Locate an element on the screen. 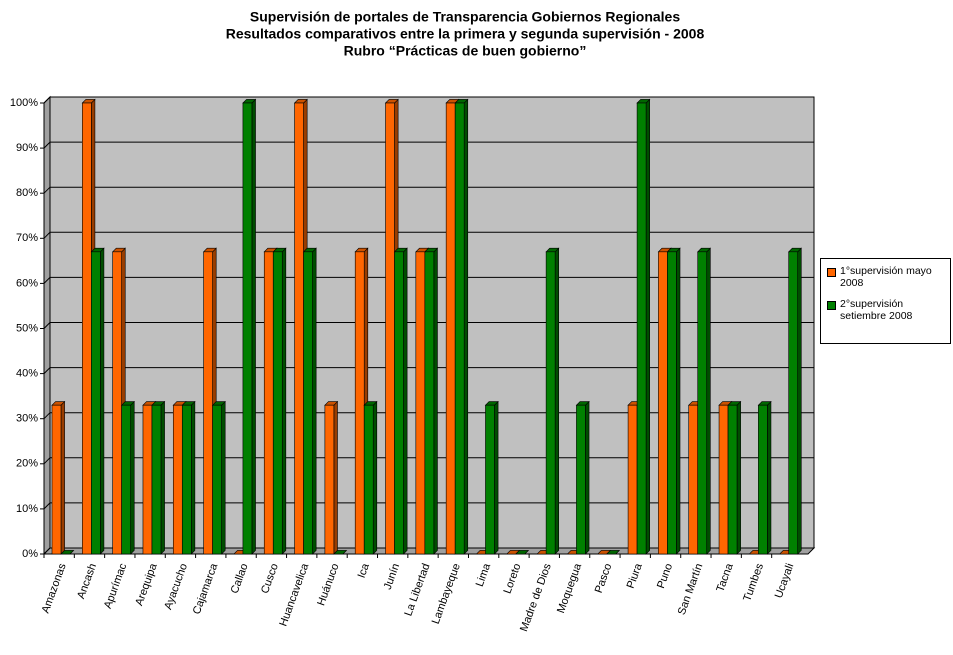 The image size is (953, 655). x-tick-label: La Libertad is located at coordinates (417, 590).